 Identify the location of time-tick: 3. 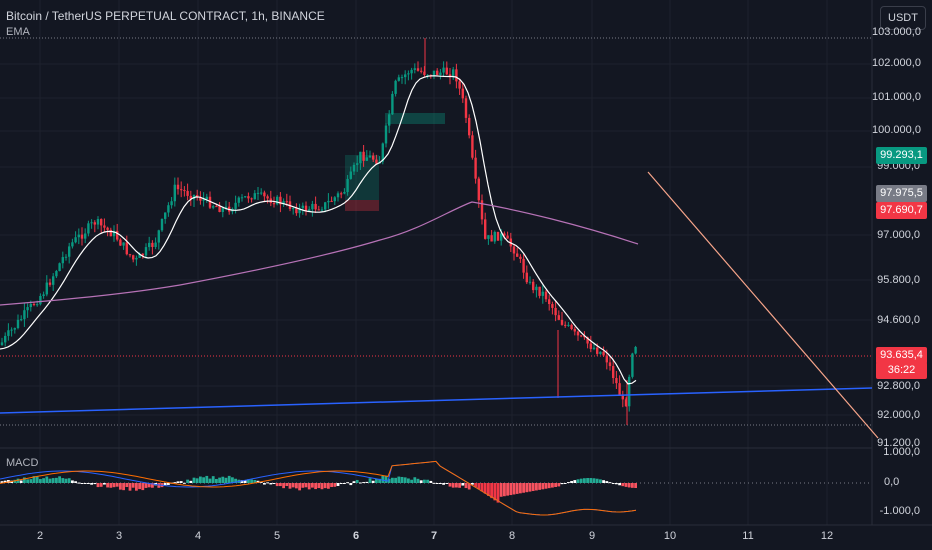
(119, 536).